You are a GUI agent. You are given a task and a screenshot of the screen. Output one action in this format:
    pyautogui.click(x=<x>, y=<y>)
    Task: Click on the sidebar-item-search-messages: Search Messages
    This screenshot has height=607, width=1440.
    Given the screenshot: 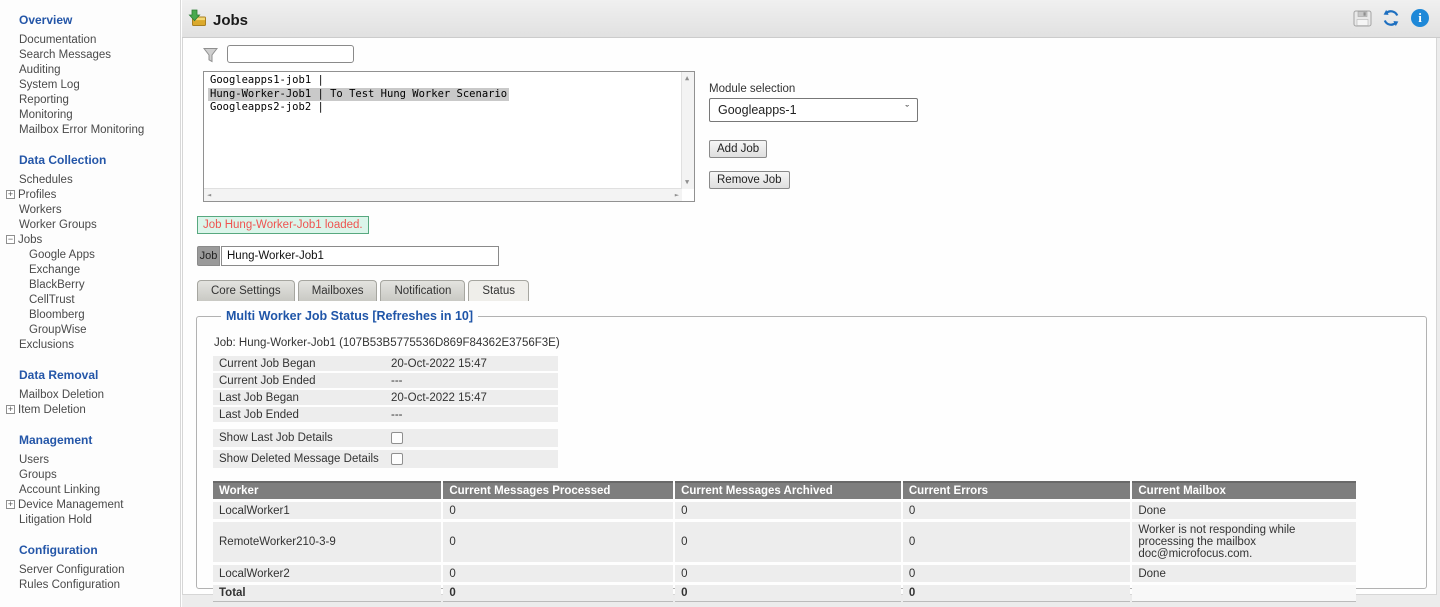 What is the action you would take?
    pyautogui.click(x=65, y=55)
    